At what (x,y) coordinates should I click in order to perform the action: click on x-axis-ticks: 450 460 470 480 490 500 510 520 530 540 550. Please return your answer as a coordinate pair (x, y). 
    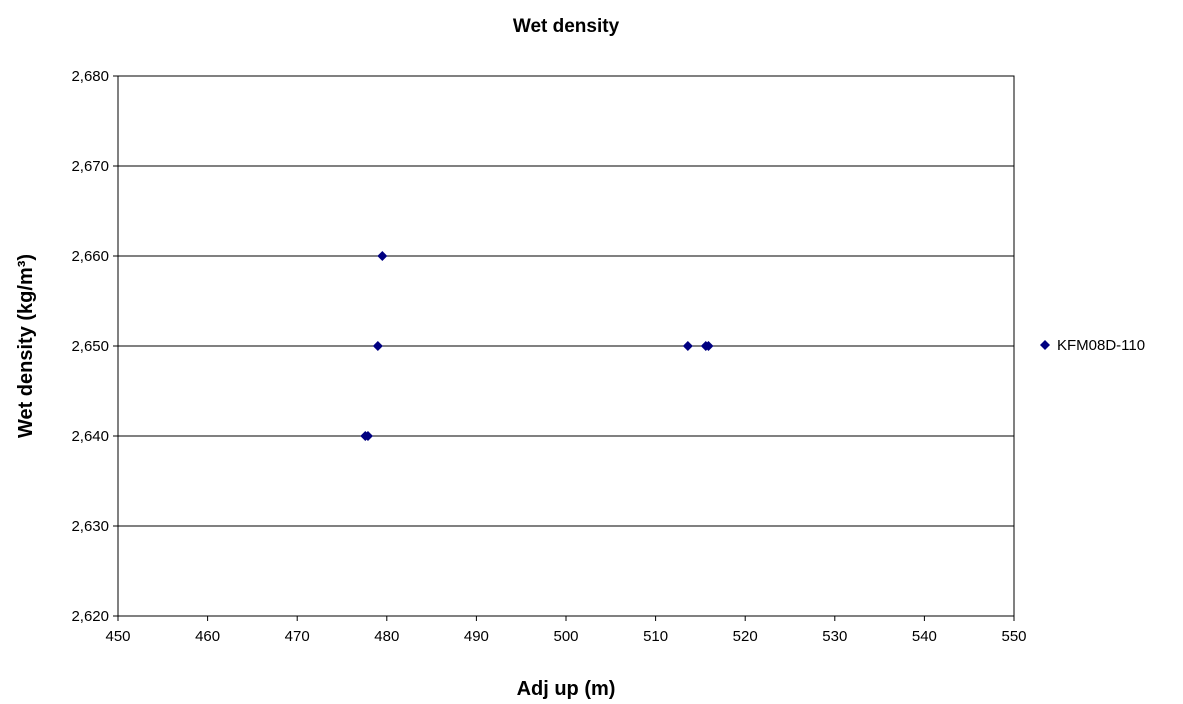
    Looking at the image, I should click on (566, 630).